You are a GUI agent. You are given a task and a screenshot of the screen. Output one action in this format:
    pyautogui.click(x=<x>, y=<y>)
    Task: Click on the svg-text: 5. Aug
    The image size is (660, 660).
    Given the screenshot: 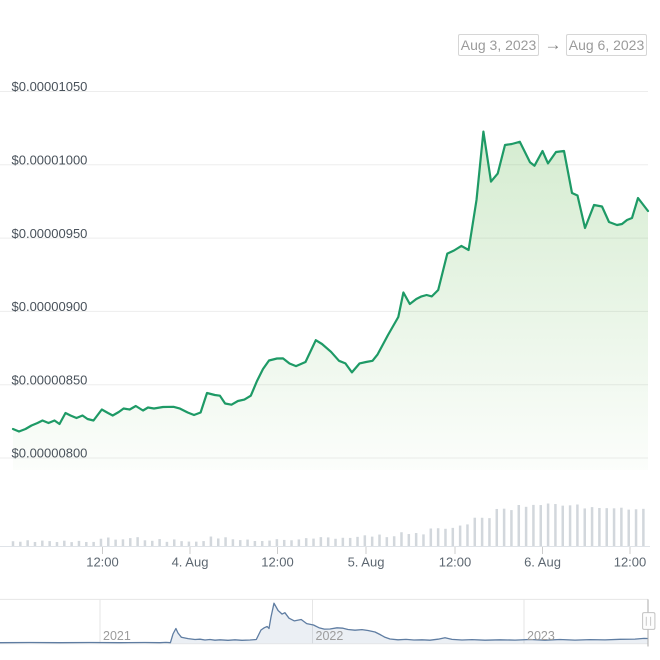 What is the action you would take?
    pyautogui.click(x=366, y=562)
    